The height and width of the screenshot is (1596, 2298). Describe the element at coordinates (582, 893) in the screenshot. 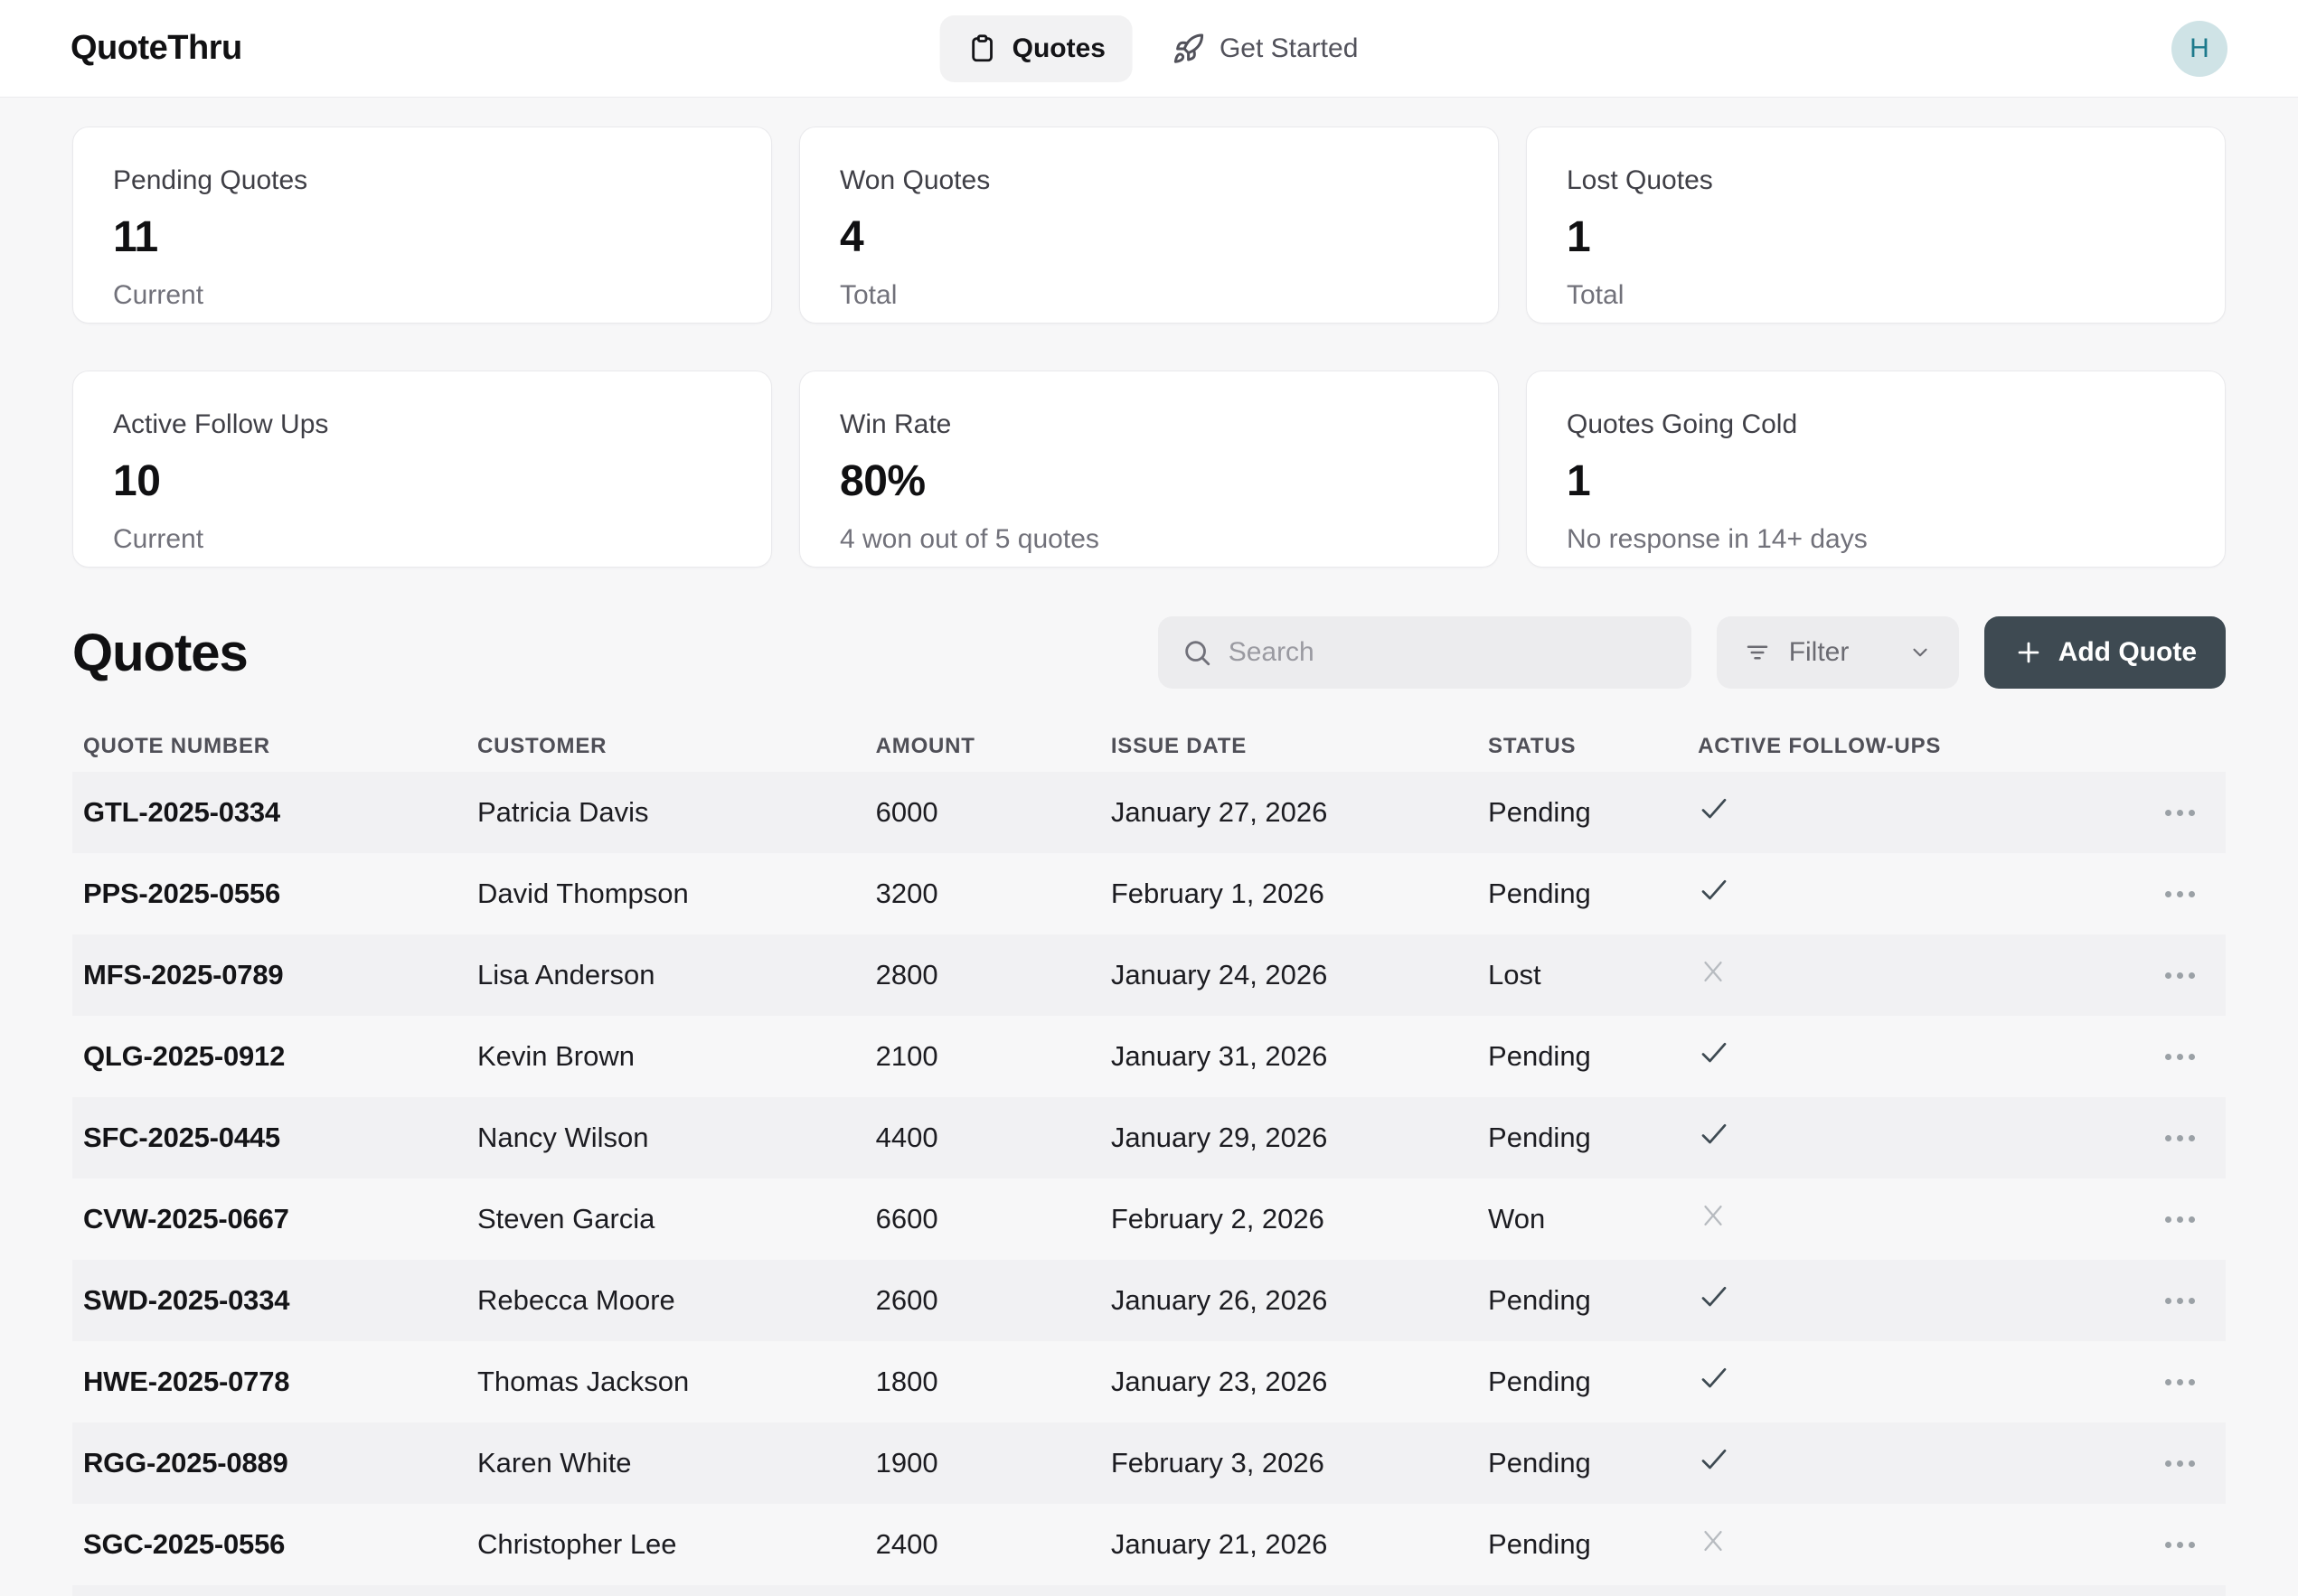

I see `customer-cell: David Thompson` at that location.